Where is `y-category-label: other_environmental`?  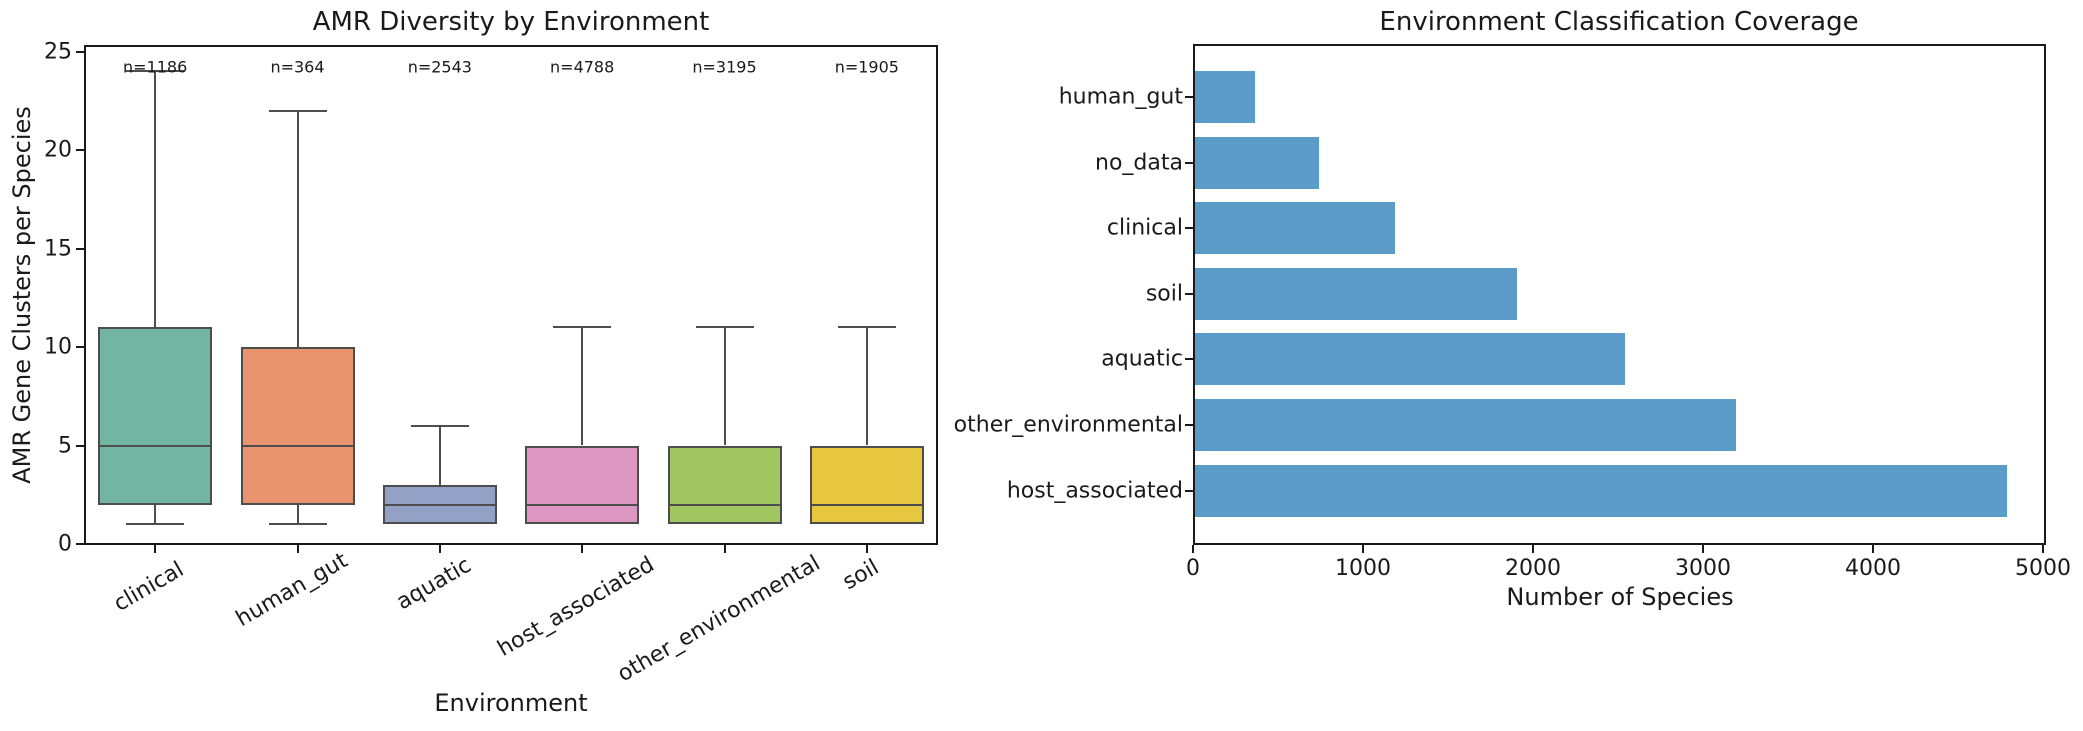
y-category-label: other_environmental is located at coordinates (1068, 425).